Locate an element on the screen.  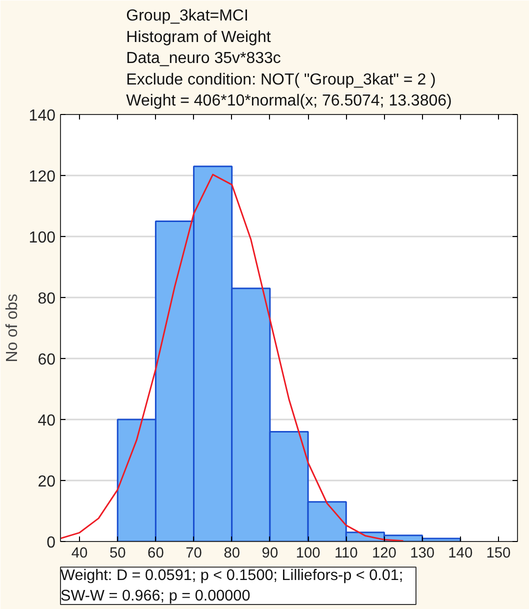
y-tick-label: 100 is located at coordinates (42, 238).